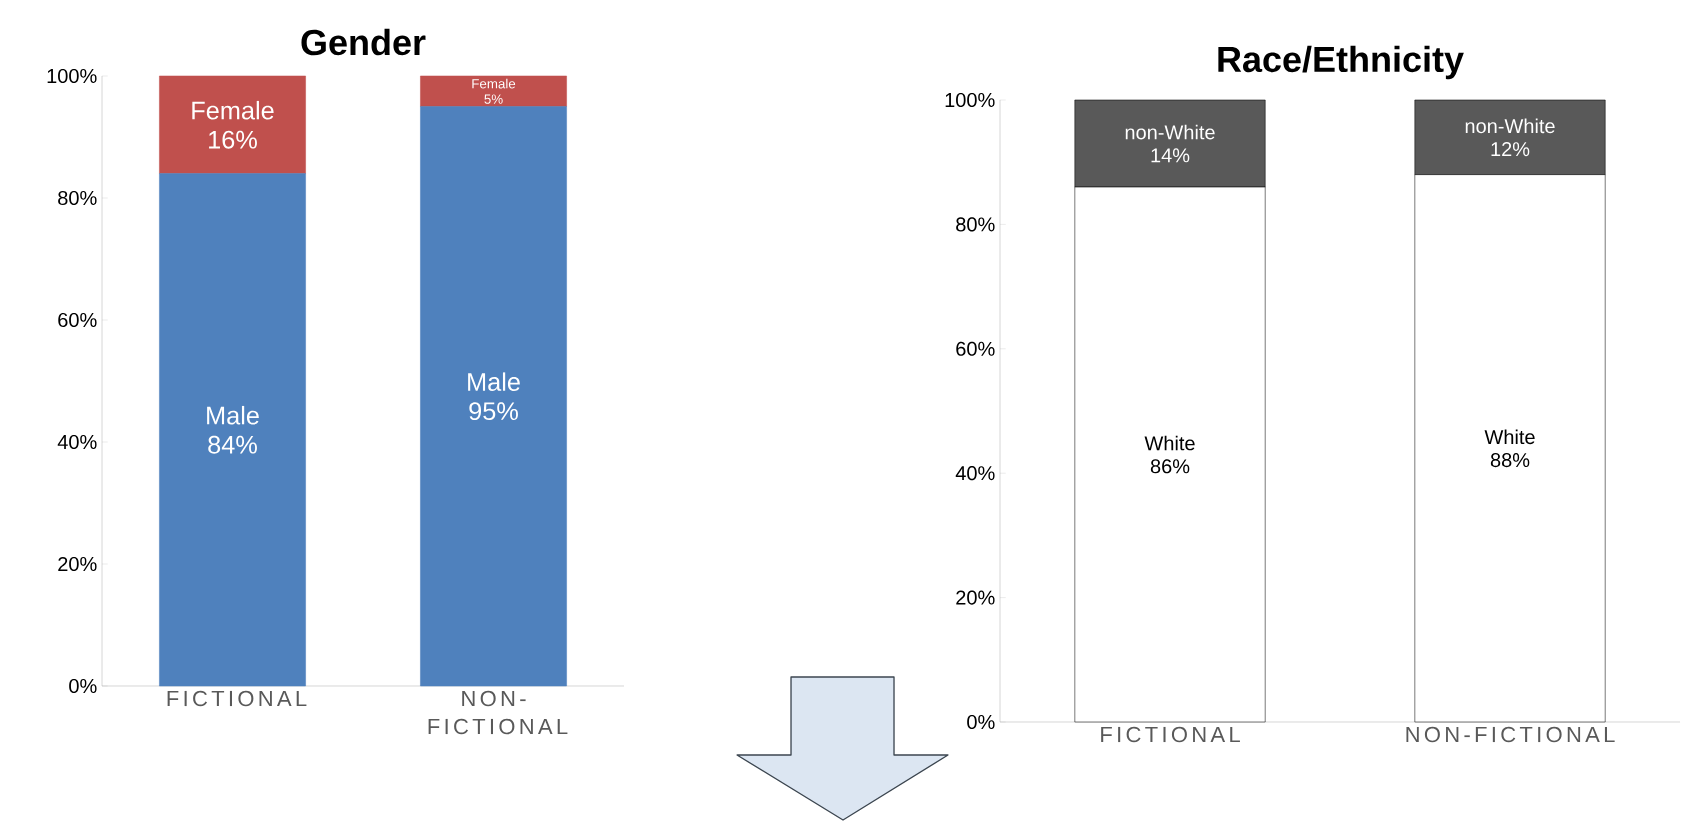  What do you see at coordinates (233, 110) in the screenshot?
I see `text: Female` at bounding box center [233, 110].